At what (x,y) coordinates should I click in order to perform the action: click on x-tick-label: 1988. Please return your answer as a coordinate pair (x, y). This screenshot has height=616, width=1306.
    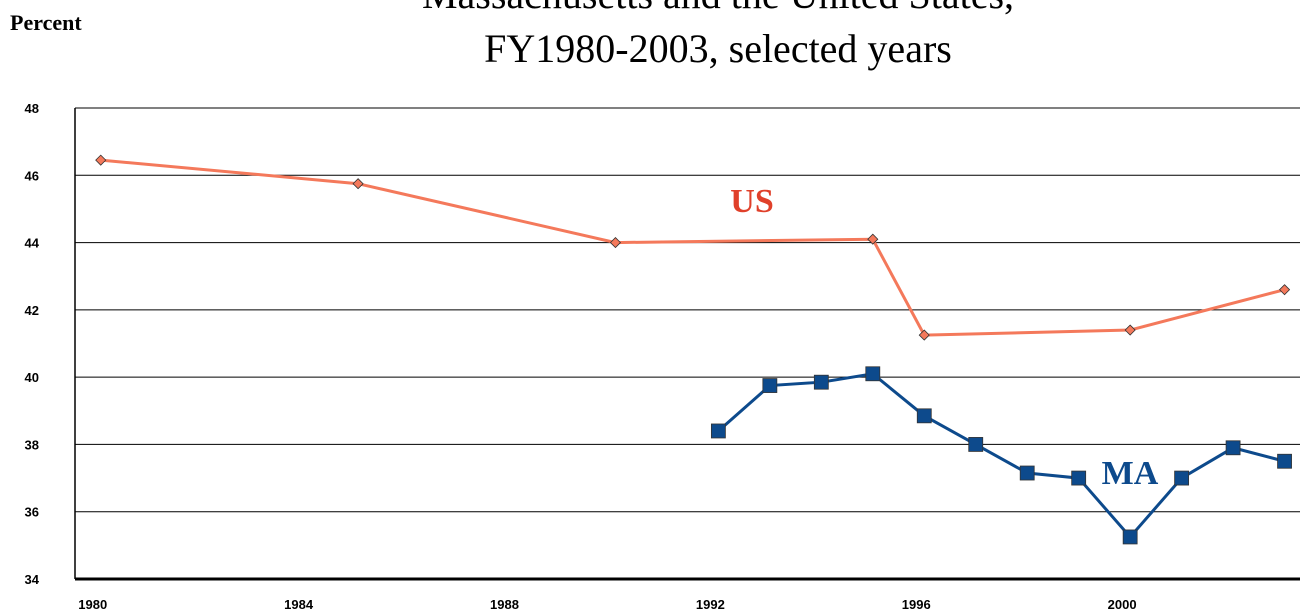
    Looking at the image, I should click on (504, 604).